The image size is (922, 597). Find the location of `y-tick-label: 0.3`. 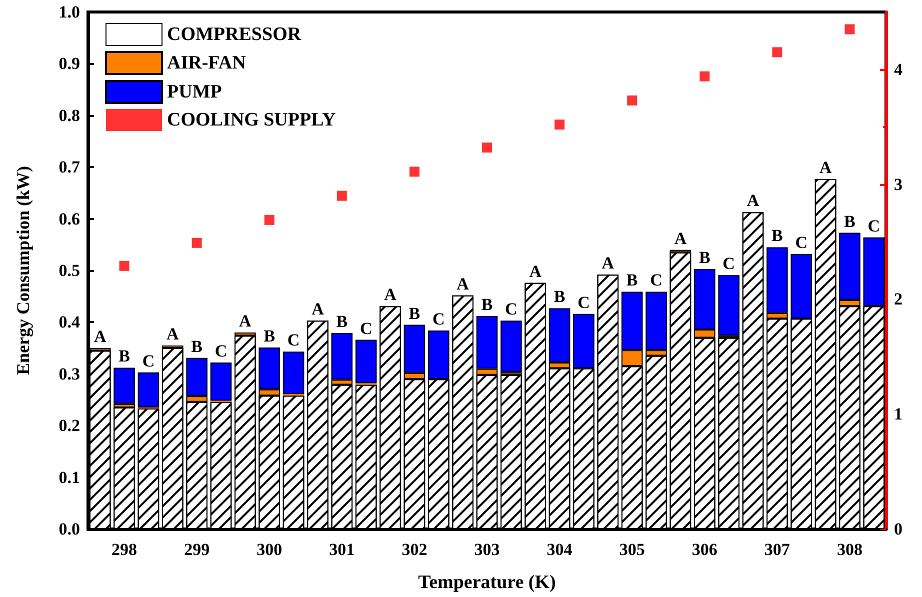

y-tick-label: 0.3 is located at coordinates (69, 374).